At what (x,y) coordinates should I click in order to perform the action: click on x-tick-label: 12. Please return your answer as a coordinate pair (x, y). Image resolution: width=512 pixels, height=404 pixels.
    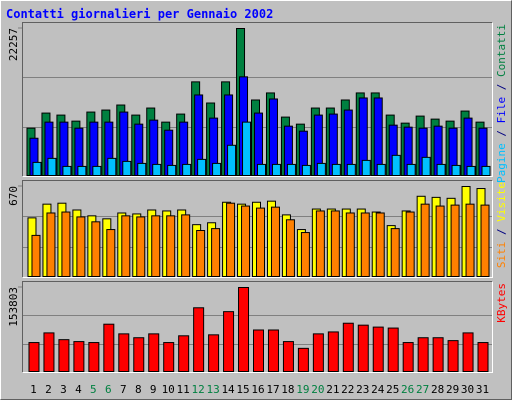
    Looking at the image, I should click on (198, 389).